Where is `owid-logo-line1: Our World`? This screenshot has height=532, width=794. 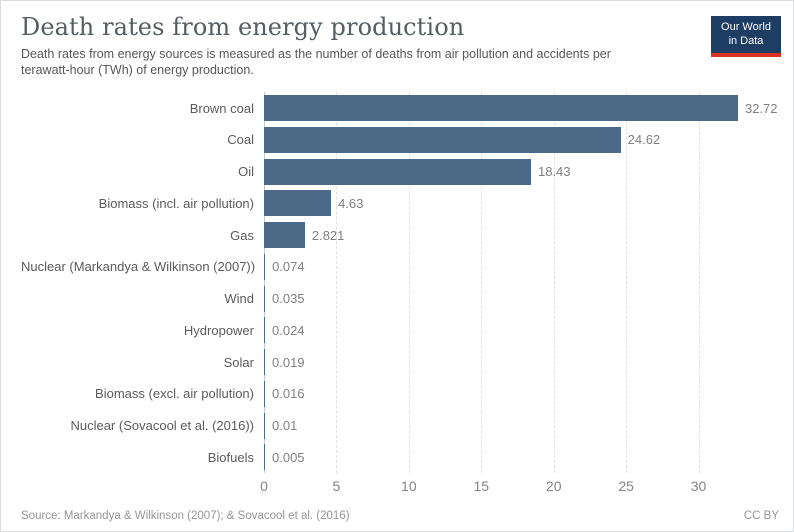 owid-logo-line1: Our World is located at coordinates (746, 27).